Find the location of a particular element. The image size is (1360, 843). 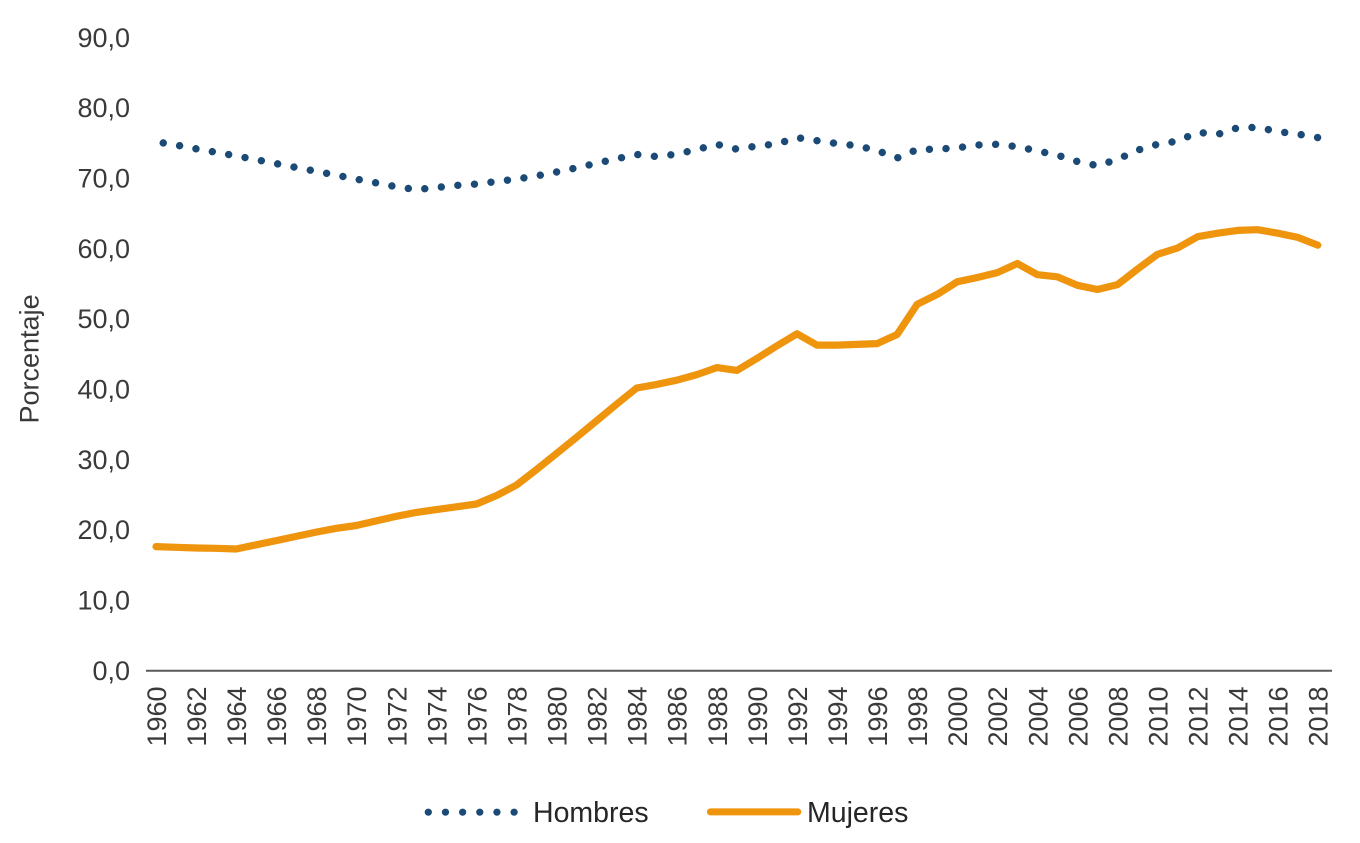

svg-text: 2016 is located at coordinates (1279, 716).